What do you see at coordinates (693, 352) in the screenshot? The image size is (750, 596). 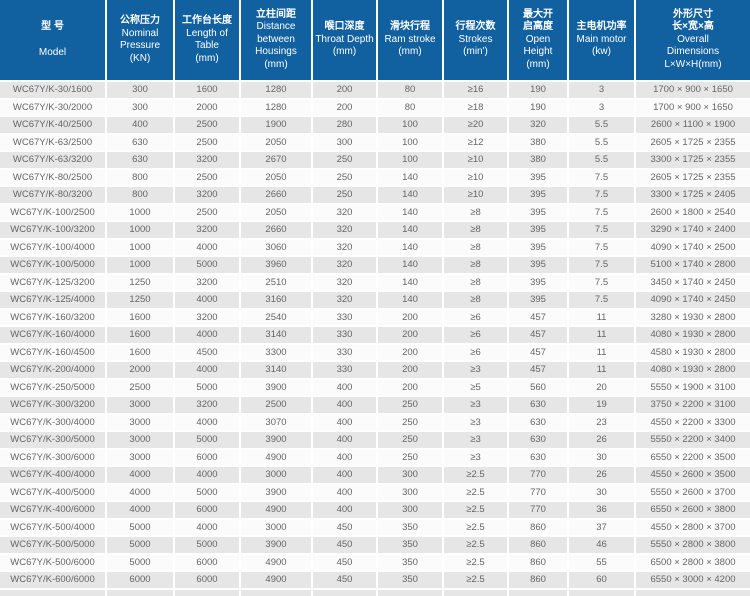 I see `cell-dimensions: 4580 × 1930 × 2800` at bounding box center [693, 352].